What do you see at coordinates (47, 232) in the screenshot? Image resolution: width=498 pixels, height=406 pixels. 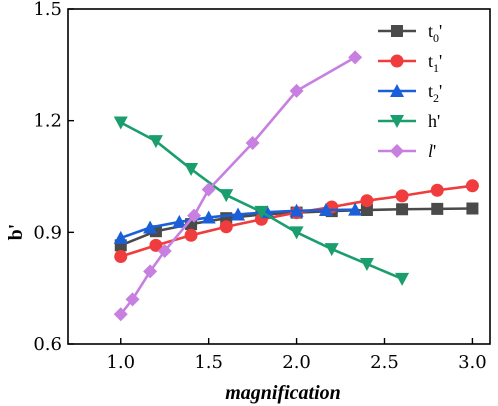 I see `y-tick-label: 0.9` at bounding box center [47, 232].